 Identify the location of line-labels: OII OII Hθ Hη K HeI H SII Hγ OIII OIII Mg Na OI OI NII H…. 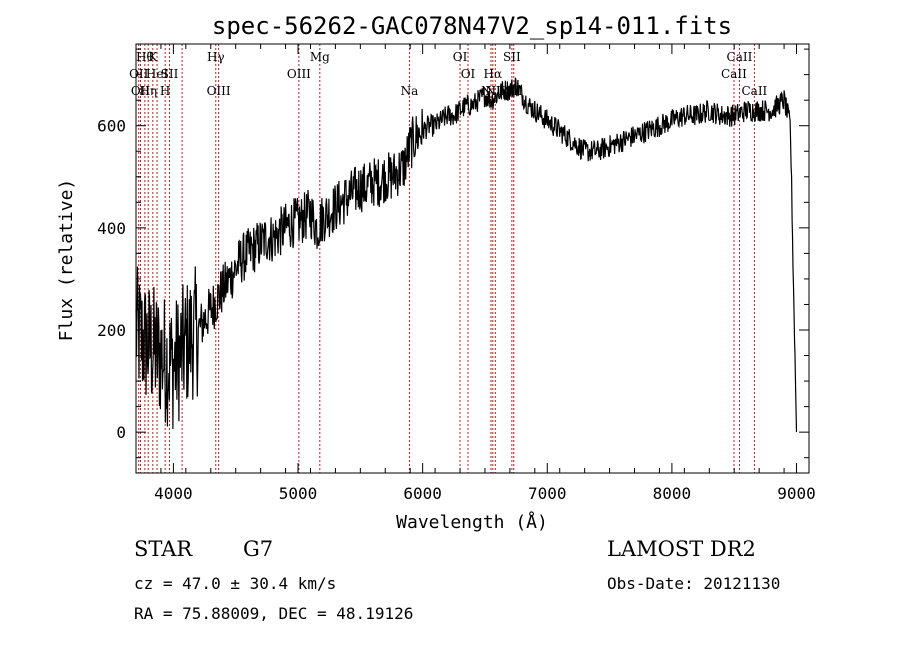
(448, 74).